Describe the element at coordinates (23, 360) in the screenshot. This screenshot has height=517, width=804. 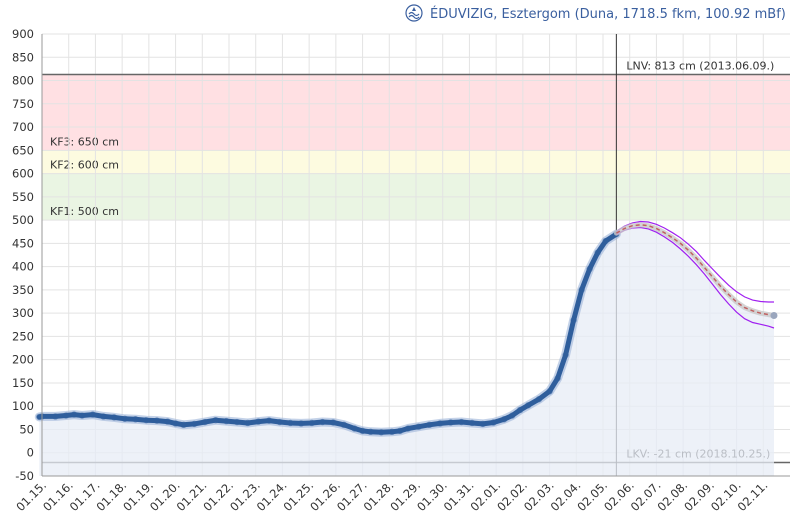
I see `y-tick-label: 200` at that location.